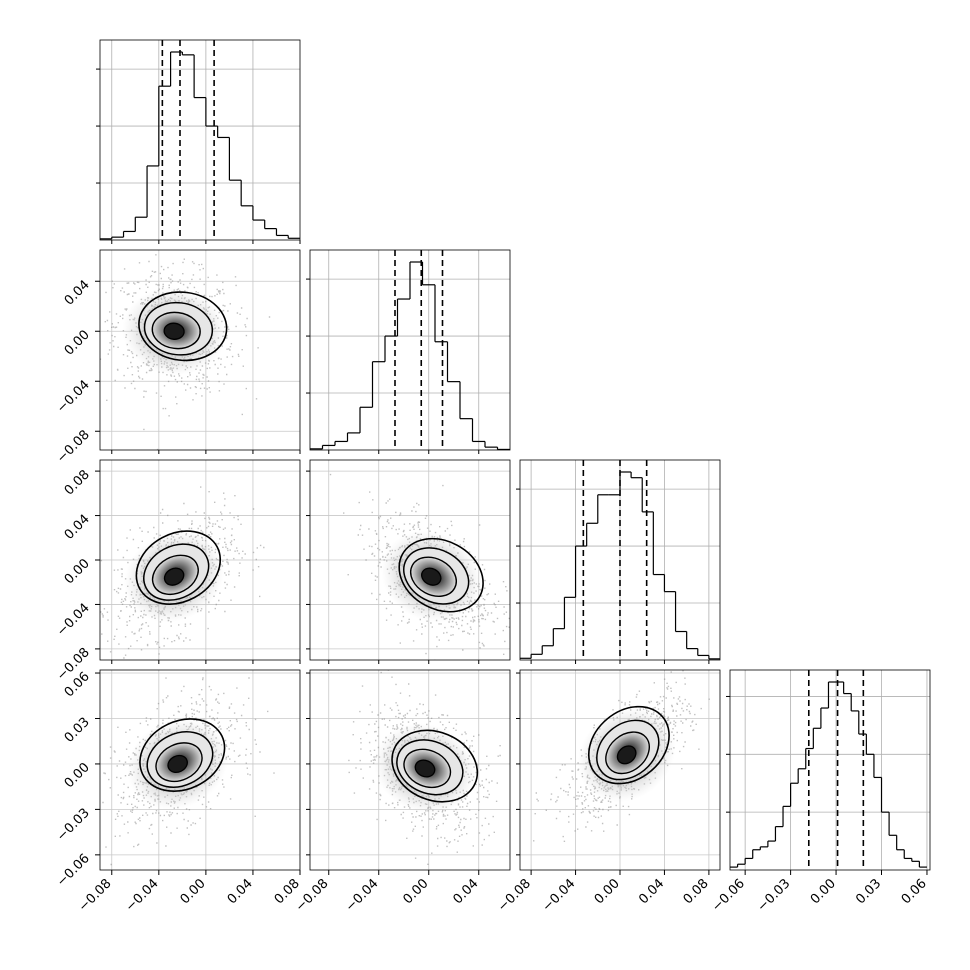 This screenshot has height=970, width=970. Describe the element at coordinates (696, 891) in the screenshot. I see `x-tick-label: 0.08` at that location.